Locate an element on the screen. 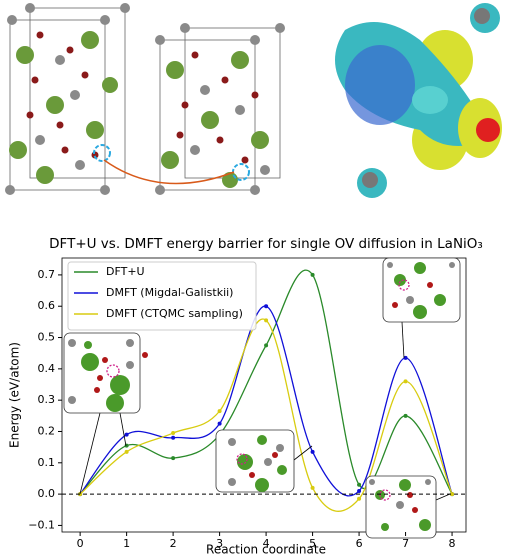  x-tick-label: 4 is located at coordinates (266, 543).